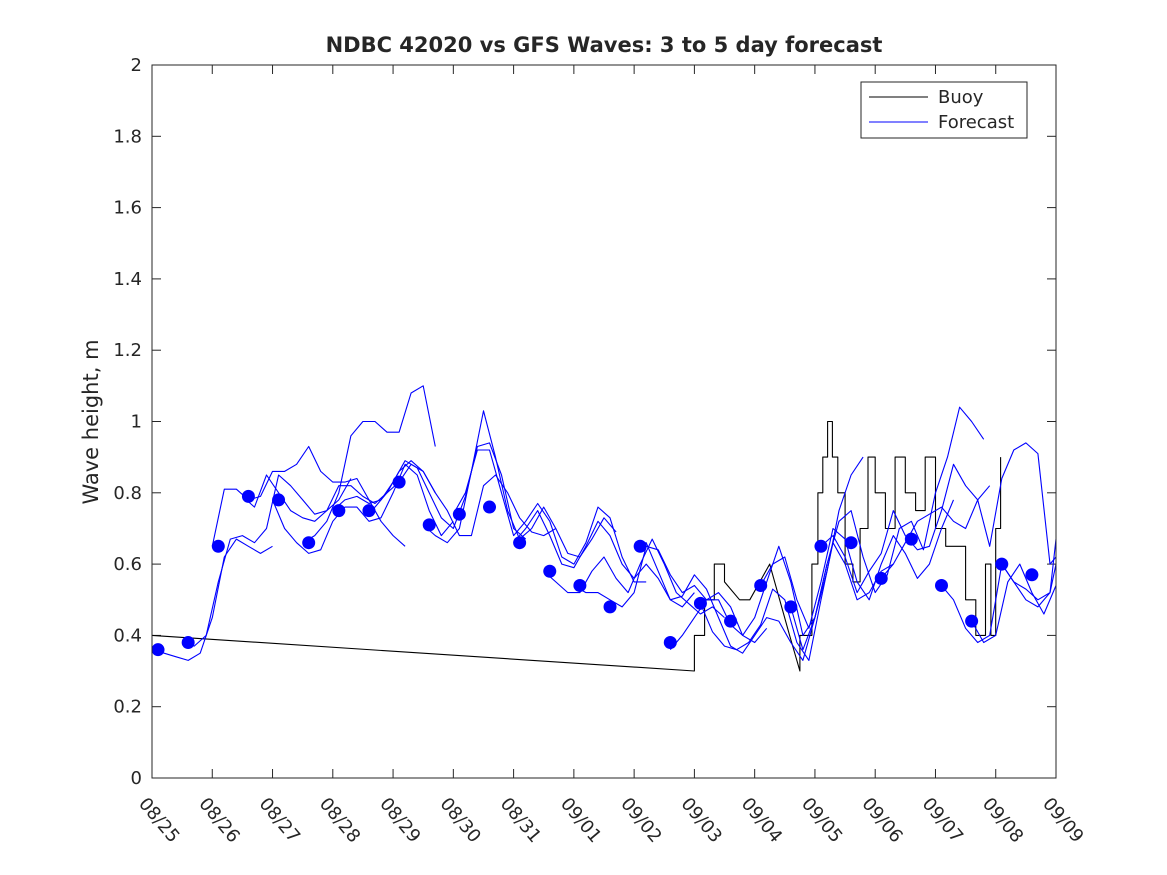 This screenshot has height=875, width=1167. What do you see at coordinates (881, 820) in the screenshot?
I see `x-tick-label: 09/06` at bounding box center [881, 820].